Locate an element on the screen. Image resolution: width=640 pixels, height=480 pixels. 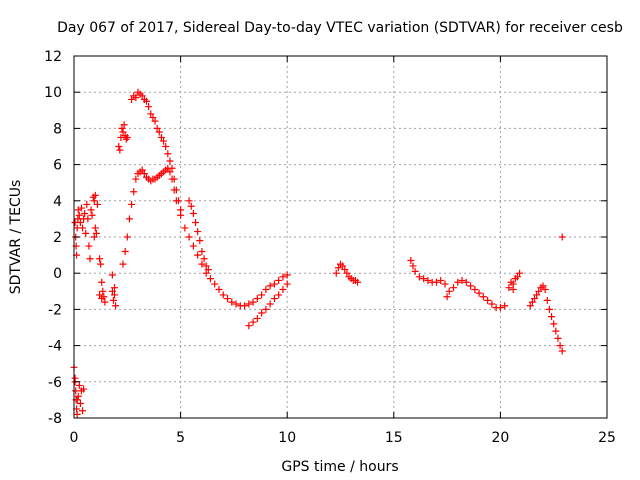
series-secondary-ridge is located at coordinates (198, 235).